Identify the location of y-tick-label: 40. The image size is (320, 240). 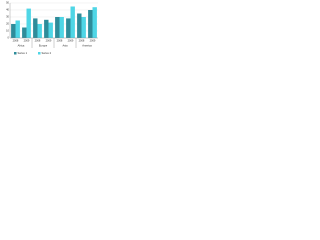
(7, 10).